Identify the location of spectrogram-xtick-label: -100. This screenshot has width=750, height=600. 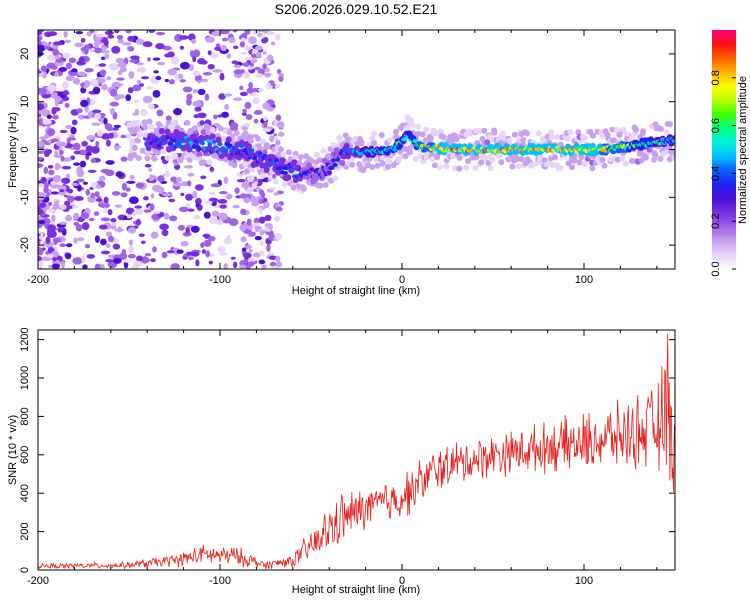
(220, 280).